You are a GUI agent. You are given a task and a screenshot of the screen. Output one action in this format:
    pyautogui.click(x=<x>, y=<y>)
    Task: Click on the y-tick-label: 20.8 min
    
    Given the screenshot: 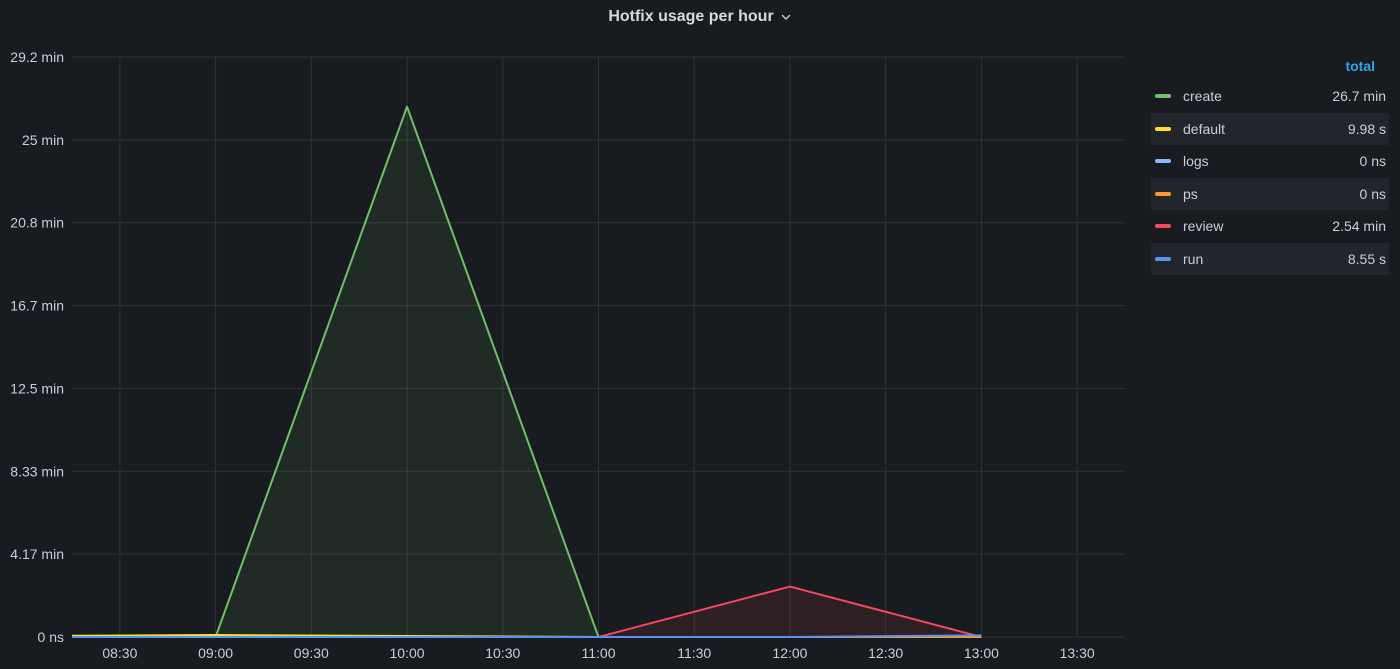 What is the action you would take?
    pyautogui.click(x=37, y=223)
    